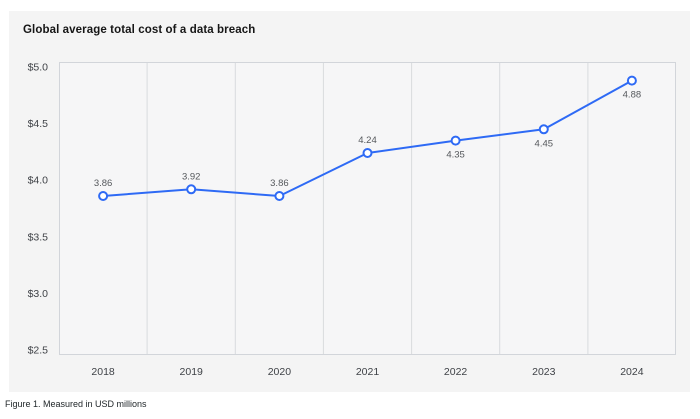 This screenshot has width=700, height=419. Describe the element at coordinates (631, 80) in the screenshot. I see `data-point-2024` at that location.